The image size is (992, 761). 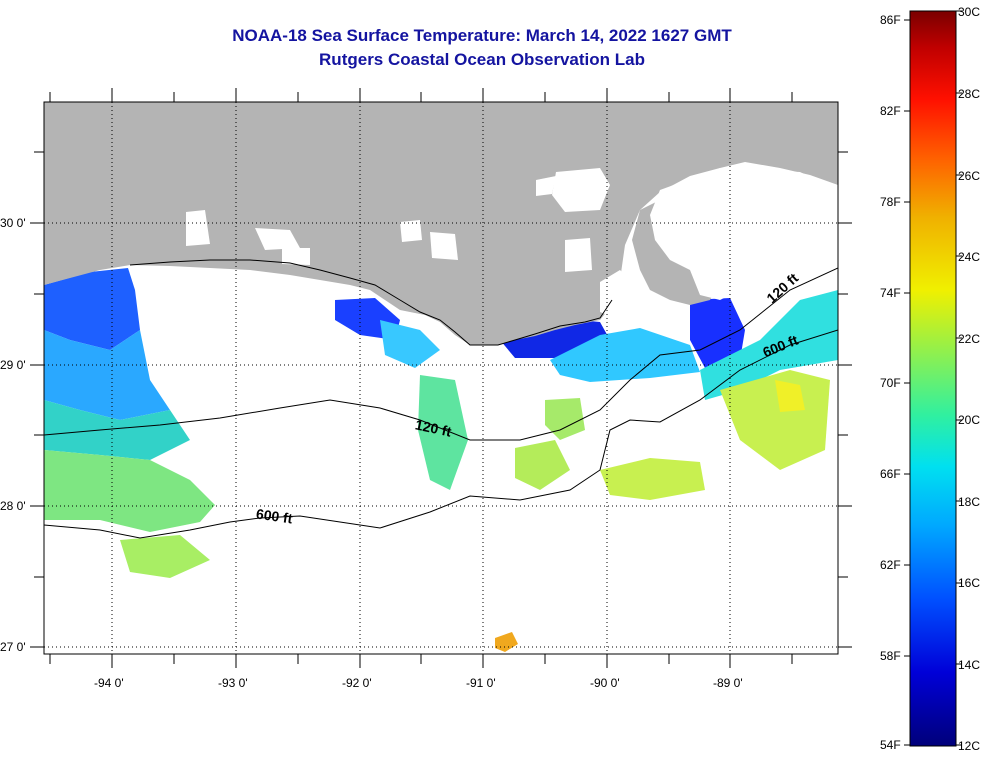 I want to click on colorbar-f-label: 54F, so click(x=890, y=745).